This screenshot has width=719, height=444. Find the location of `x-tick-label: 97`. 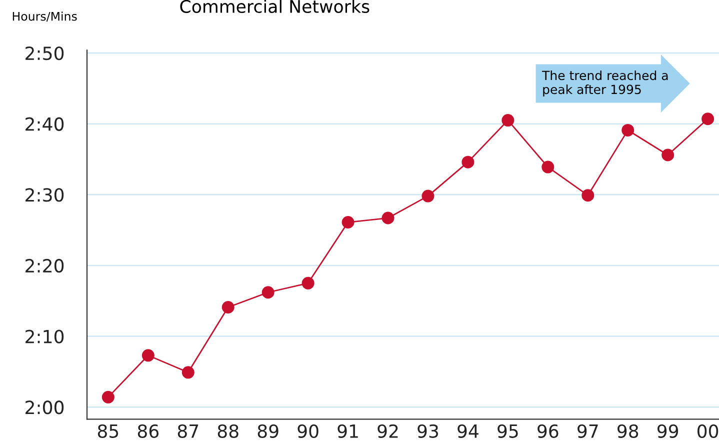

x-tick-label: 97 is located at coordinates (588, 431).